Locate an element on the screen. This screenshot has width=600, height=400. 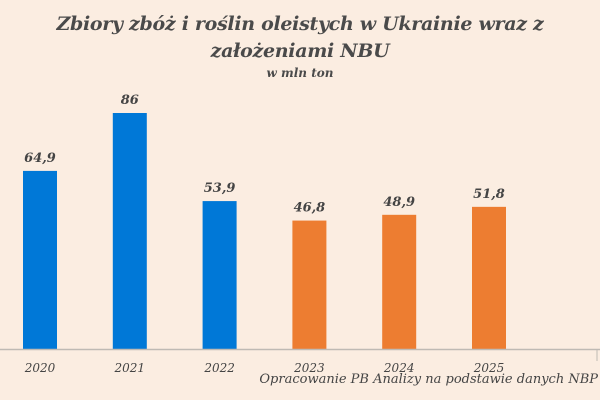
data-label: 86 is located at coordinates (130, 100).